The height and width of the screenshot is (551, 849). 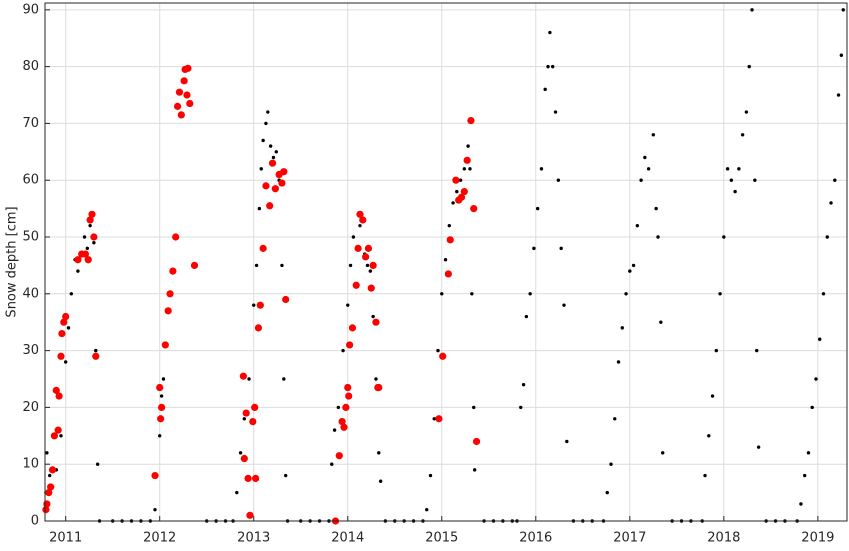 What do you see at coordinates (30, 9) in the screenshot?
I see `y-tick-label: 90` at bounding box center [30, 9].